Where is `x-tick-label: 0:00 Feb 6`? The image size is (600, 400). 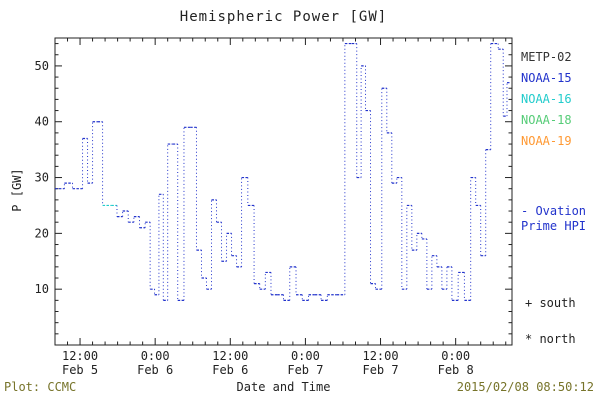 x-tick-label: 0:00 Feb 6 is located at coordinates (155, 363).